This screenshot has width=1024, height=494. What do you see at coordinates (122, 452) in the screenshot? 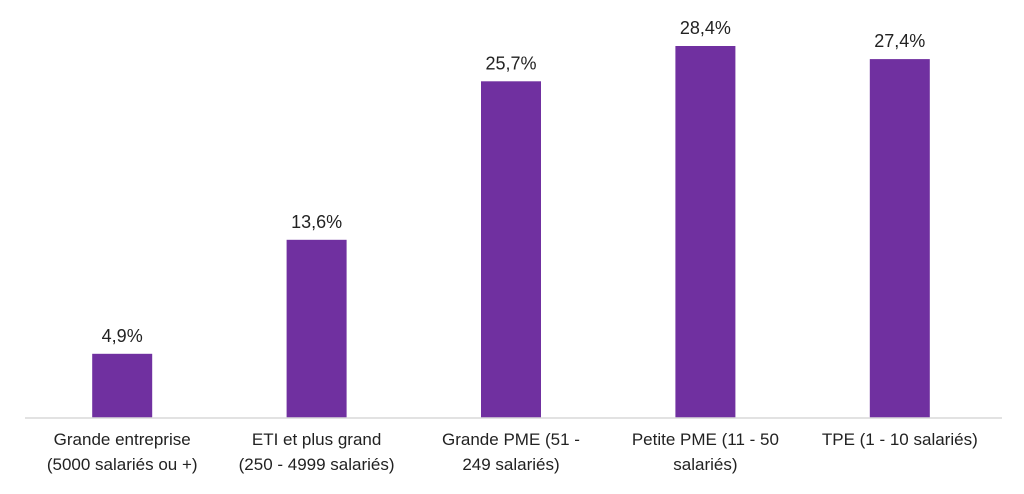
I see `category-label-1: Grande entreprise (5000 salariés ou +)` at bounding box center [122, 452].